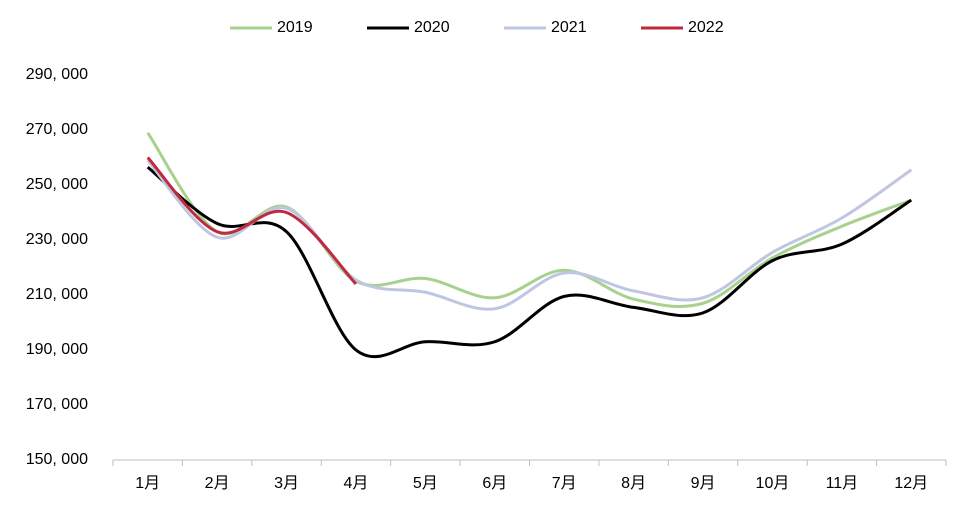  Describe the element at coordinates (252, 221) in the screenshot. I see `series-line` at that location.